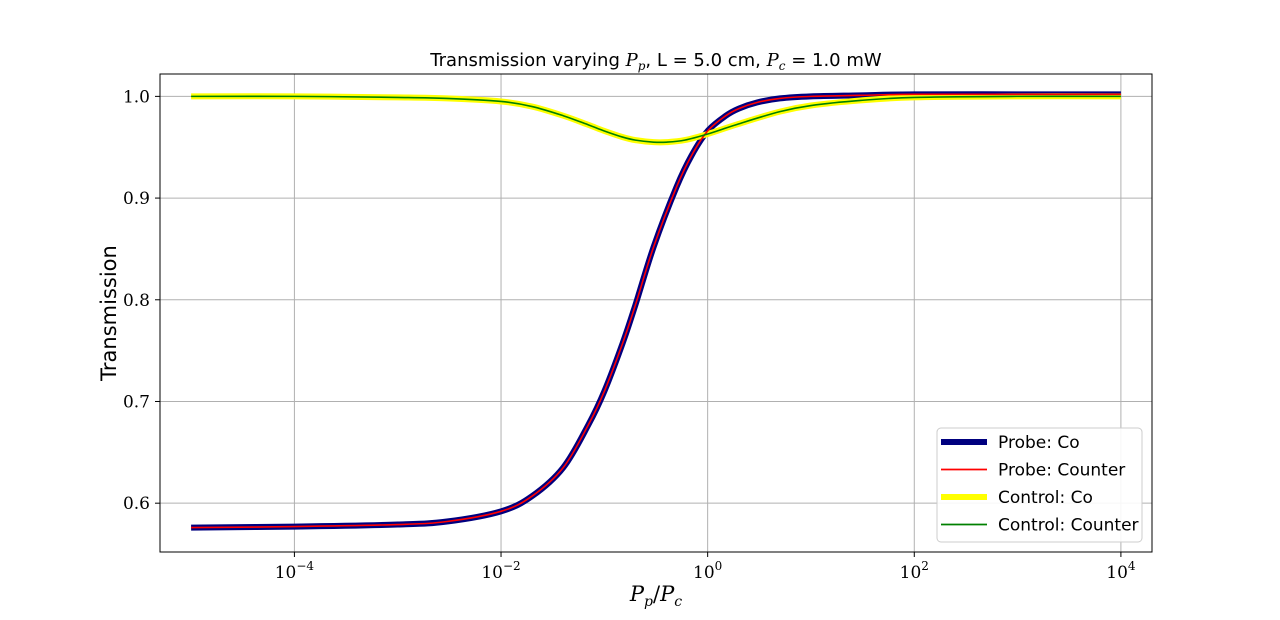  Describe the element at coordinates (1132, 566) in the screenshot. I see `x-tick-exponent: 4` at that location.